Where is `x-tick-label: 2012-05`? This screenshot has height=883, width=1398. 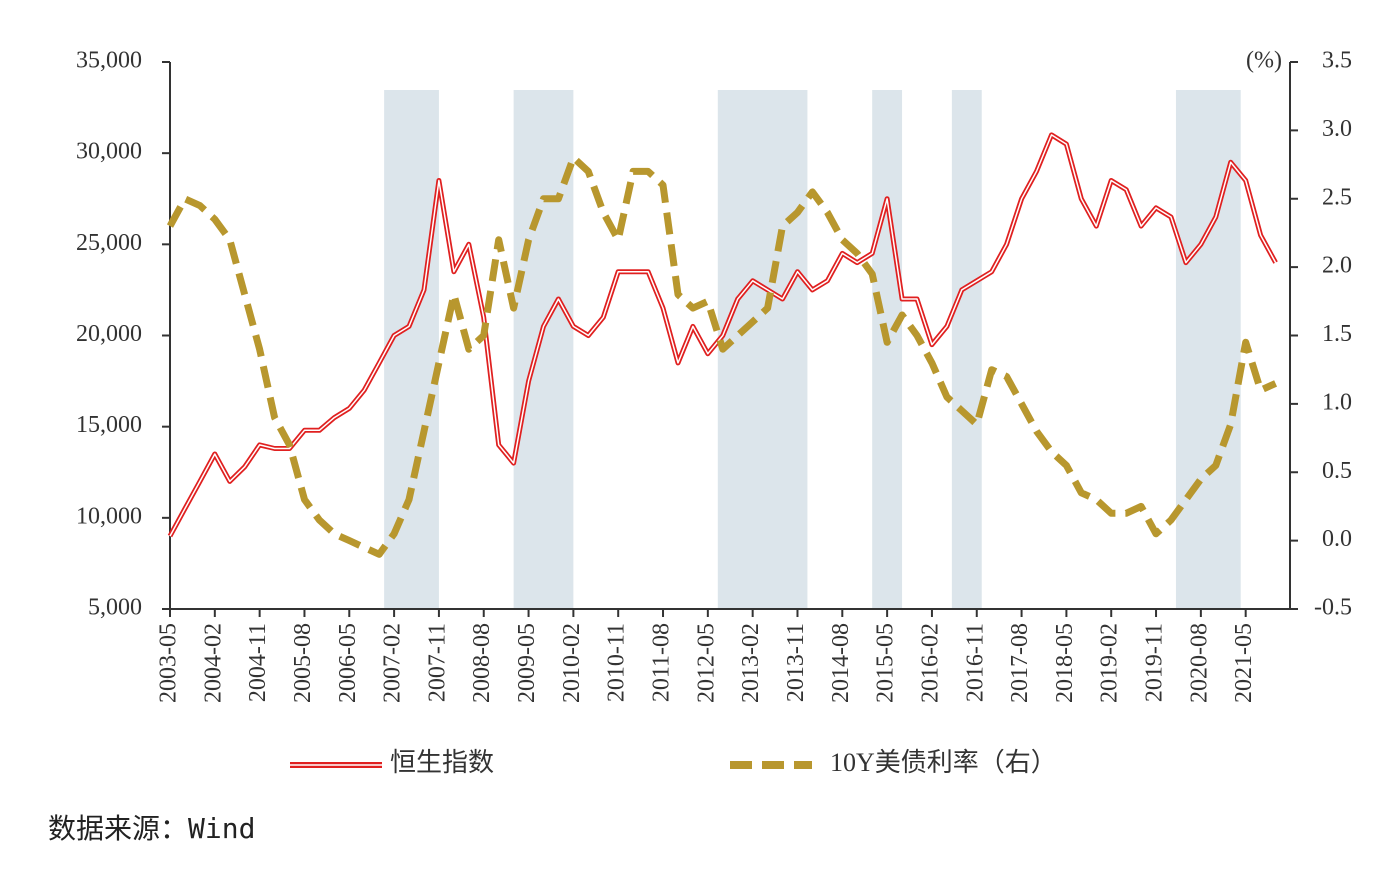
x-tick-label: 2012-05 is located at coordinates (706, 663).